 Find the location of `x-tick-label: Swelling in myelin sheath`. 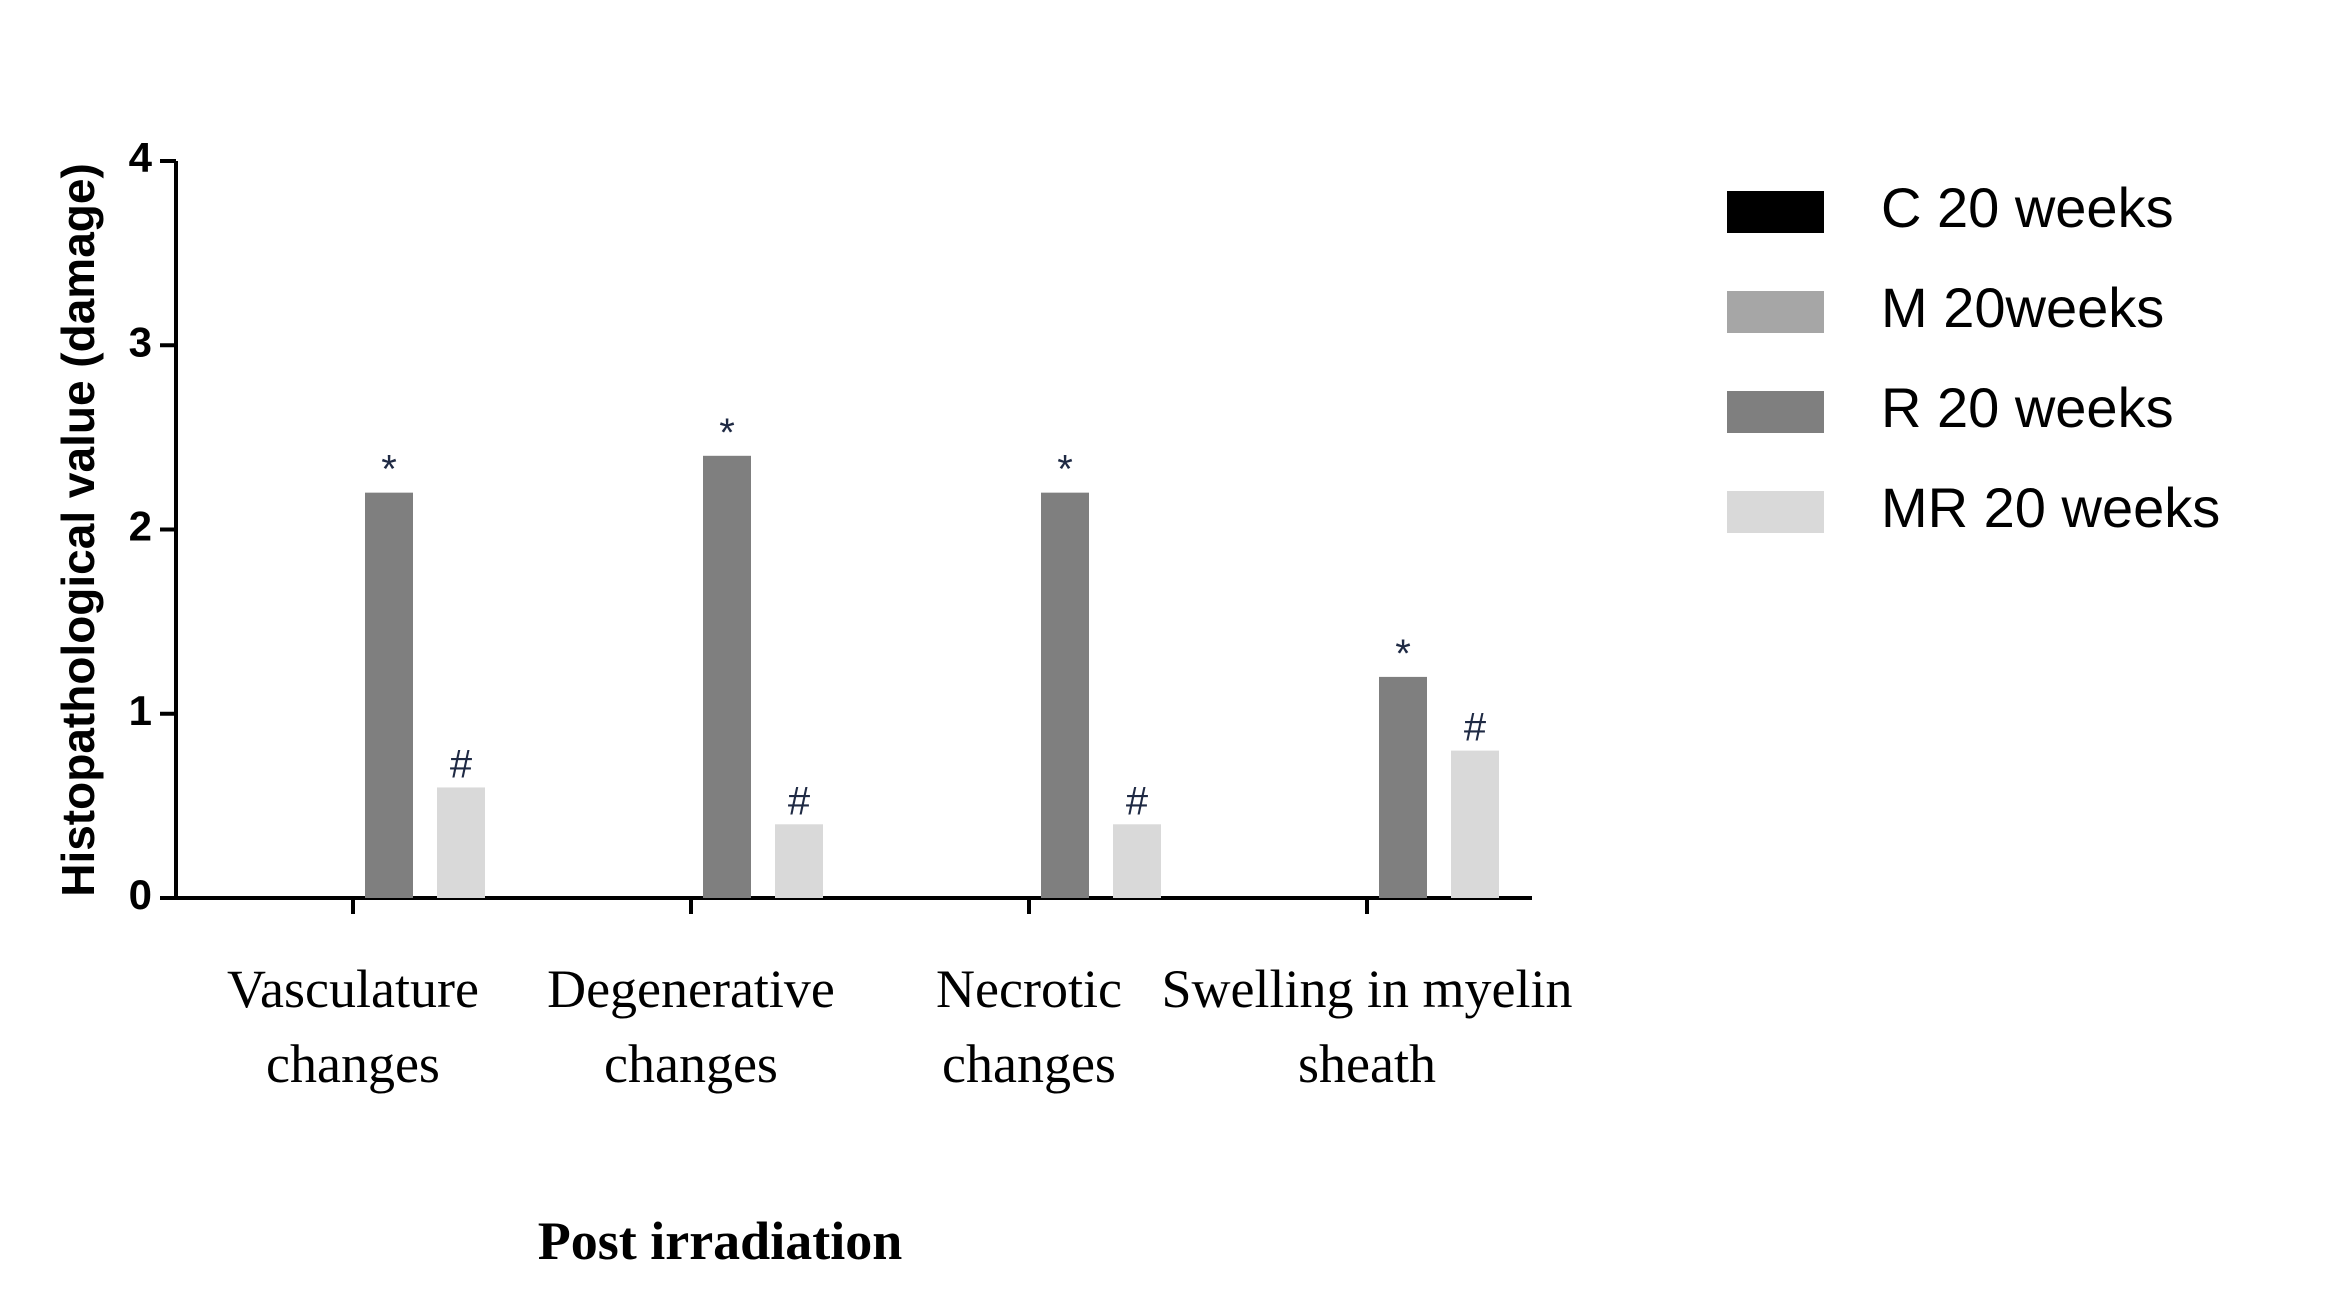

x-tick-label: Swelling in myelin sheath is located at coordinates (1367, 1026).